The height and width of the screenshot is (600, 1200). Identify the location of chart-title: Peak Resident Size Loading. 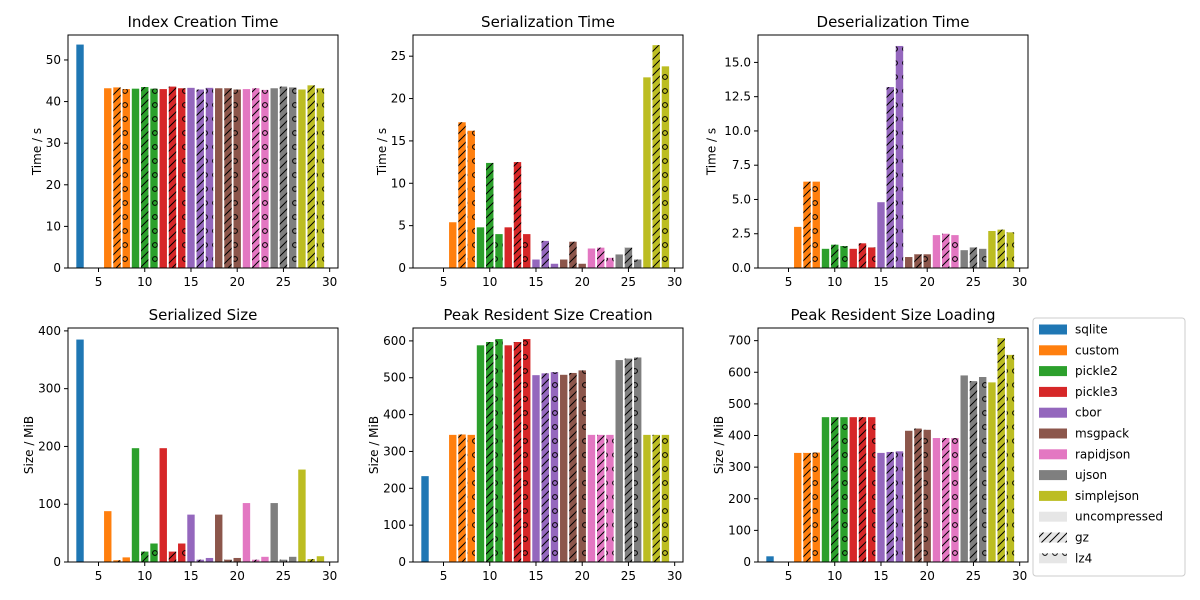
(893, 315).